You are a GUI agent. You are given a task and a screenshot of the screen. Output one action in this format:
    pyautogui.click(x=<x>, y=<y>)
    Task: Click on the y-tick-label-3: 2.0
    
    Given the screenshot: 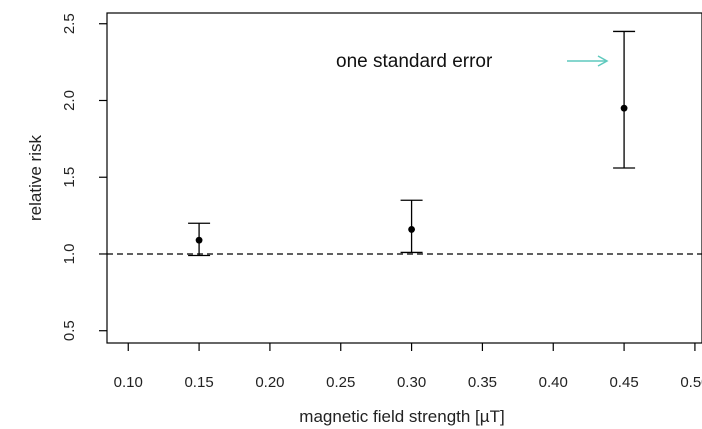 What is the action you would take?
    pyautogui.click(x=69, y=100)
    